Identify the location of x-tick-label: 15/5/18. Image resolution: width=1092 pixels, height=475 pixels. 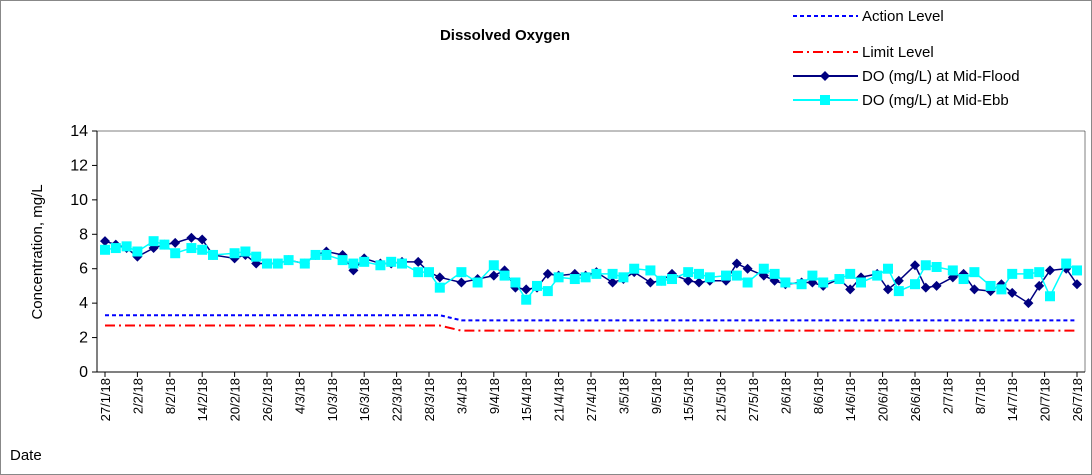
(688, 399).